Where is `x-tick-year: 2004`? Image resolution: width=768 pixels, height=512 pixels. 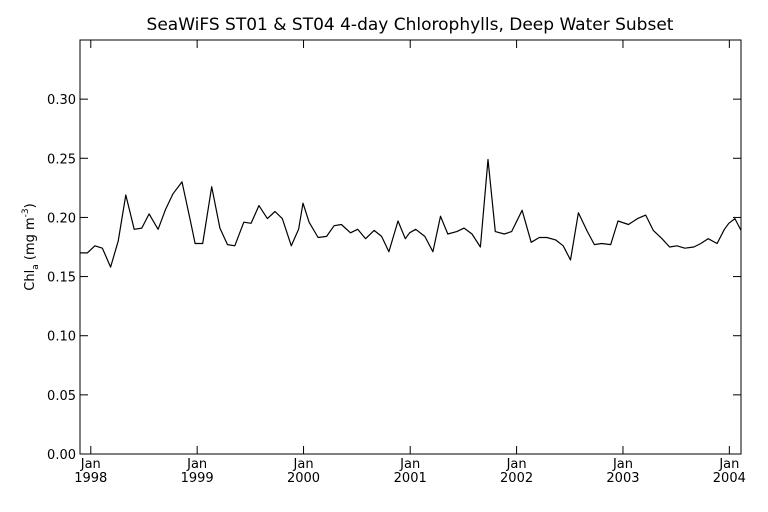 x-tick-year: 2004 is located at coordinates (729, 478).